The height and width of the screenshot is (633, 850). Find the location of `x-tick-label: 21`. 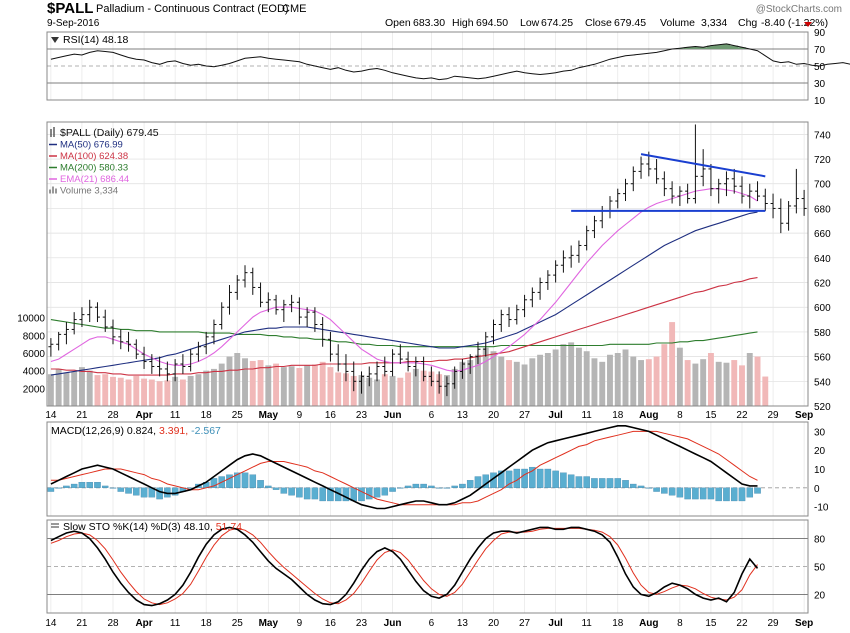

x-tick-label: 21 is located at coordinates (82, 415).